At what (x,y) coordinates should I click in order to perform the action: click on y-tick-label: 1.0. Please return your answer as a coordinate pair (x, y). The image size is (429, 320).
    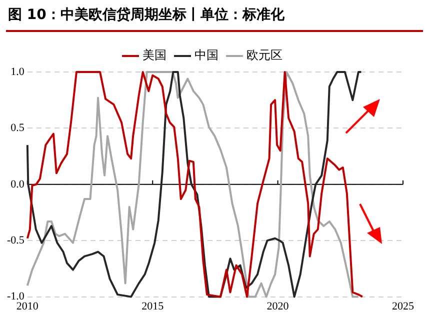
    Looking at the image, I should click on (17, 72).